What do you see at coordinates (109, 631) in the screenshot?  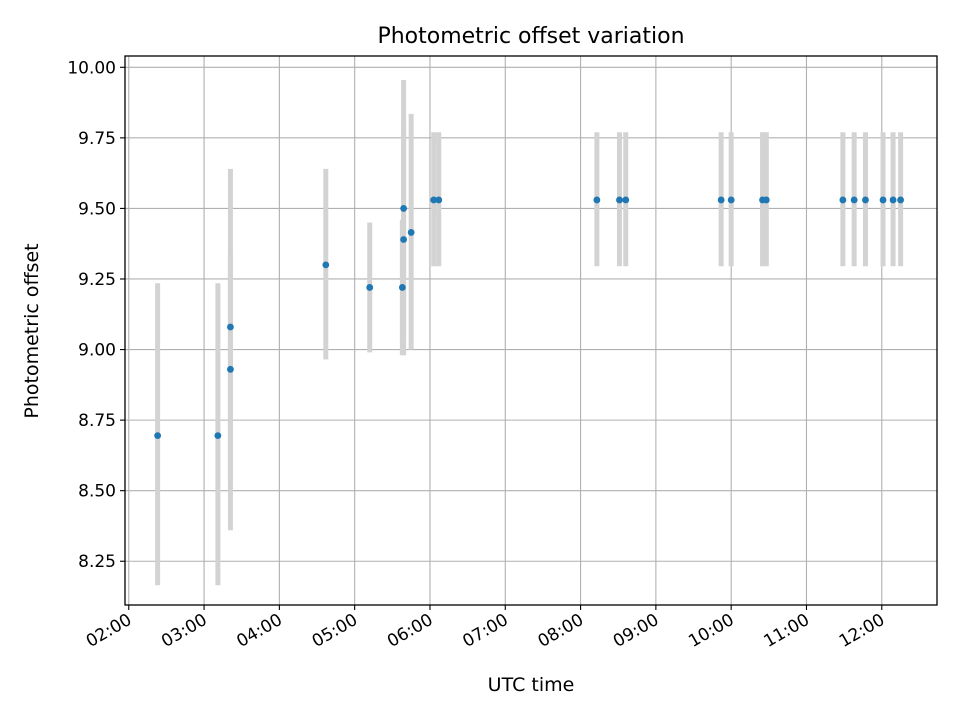 I see `x-tick-label: 02:00` at bounding box center [109, 631].